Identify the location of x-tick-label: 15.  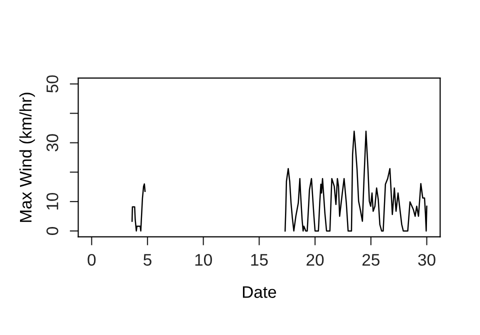
(259, 260).